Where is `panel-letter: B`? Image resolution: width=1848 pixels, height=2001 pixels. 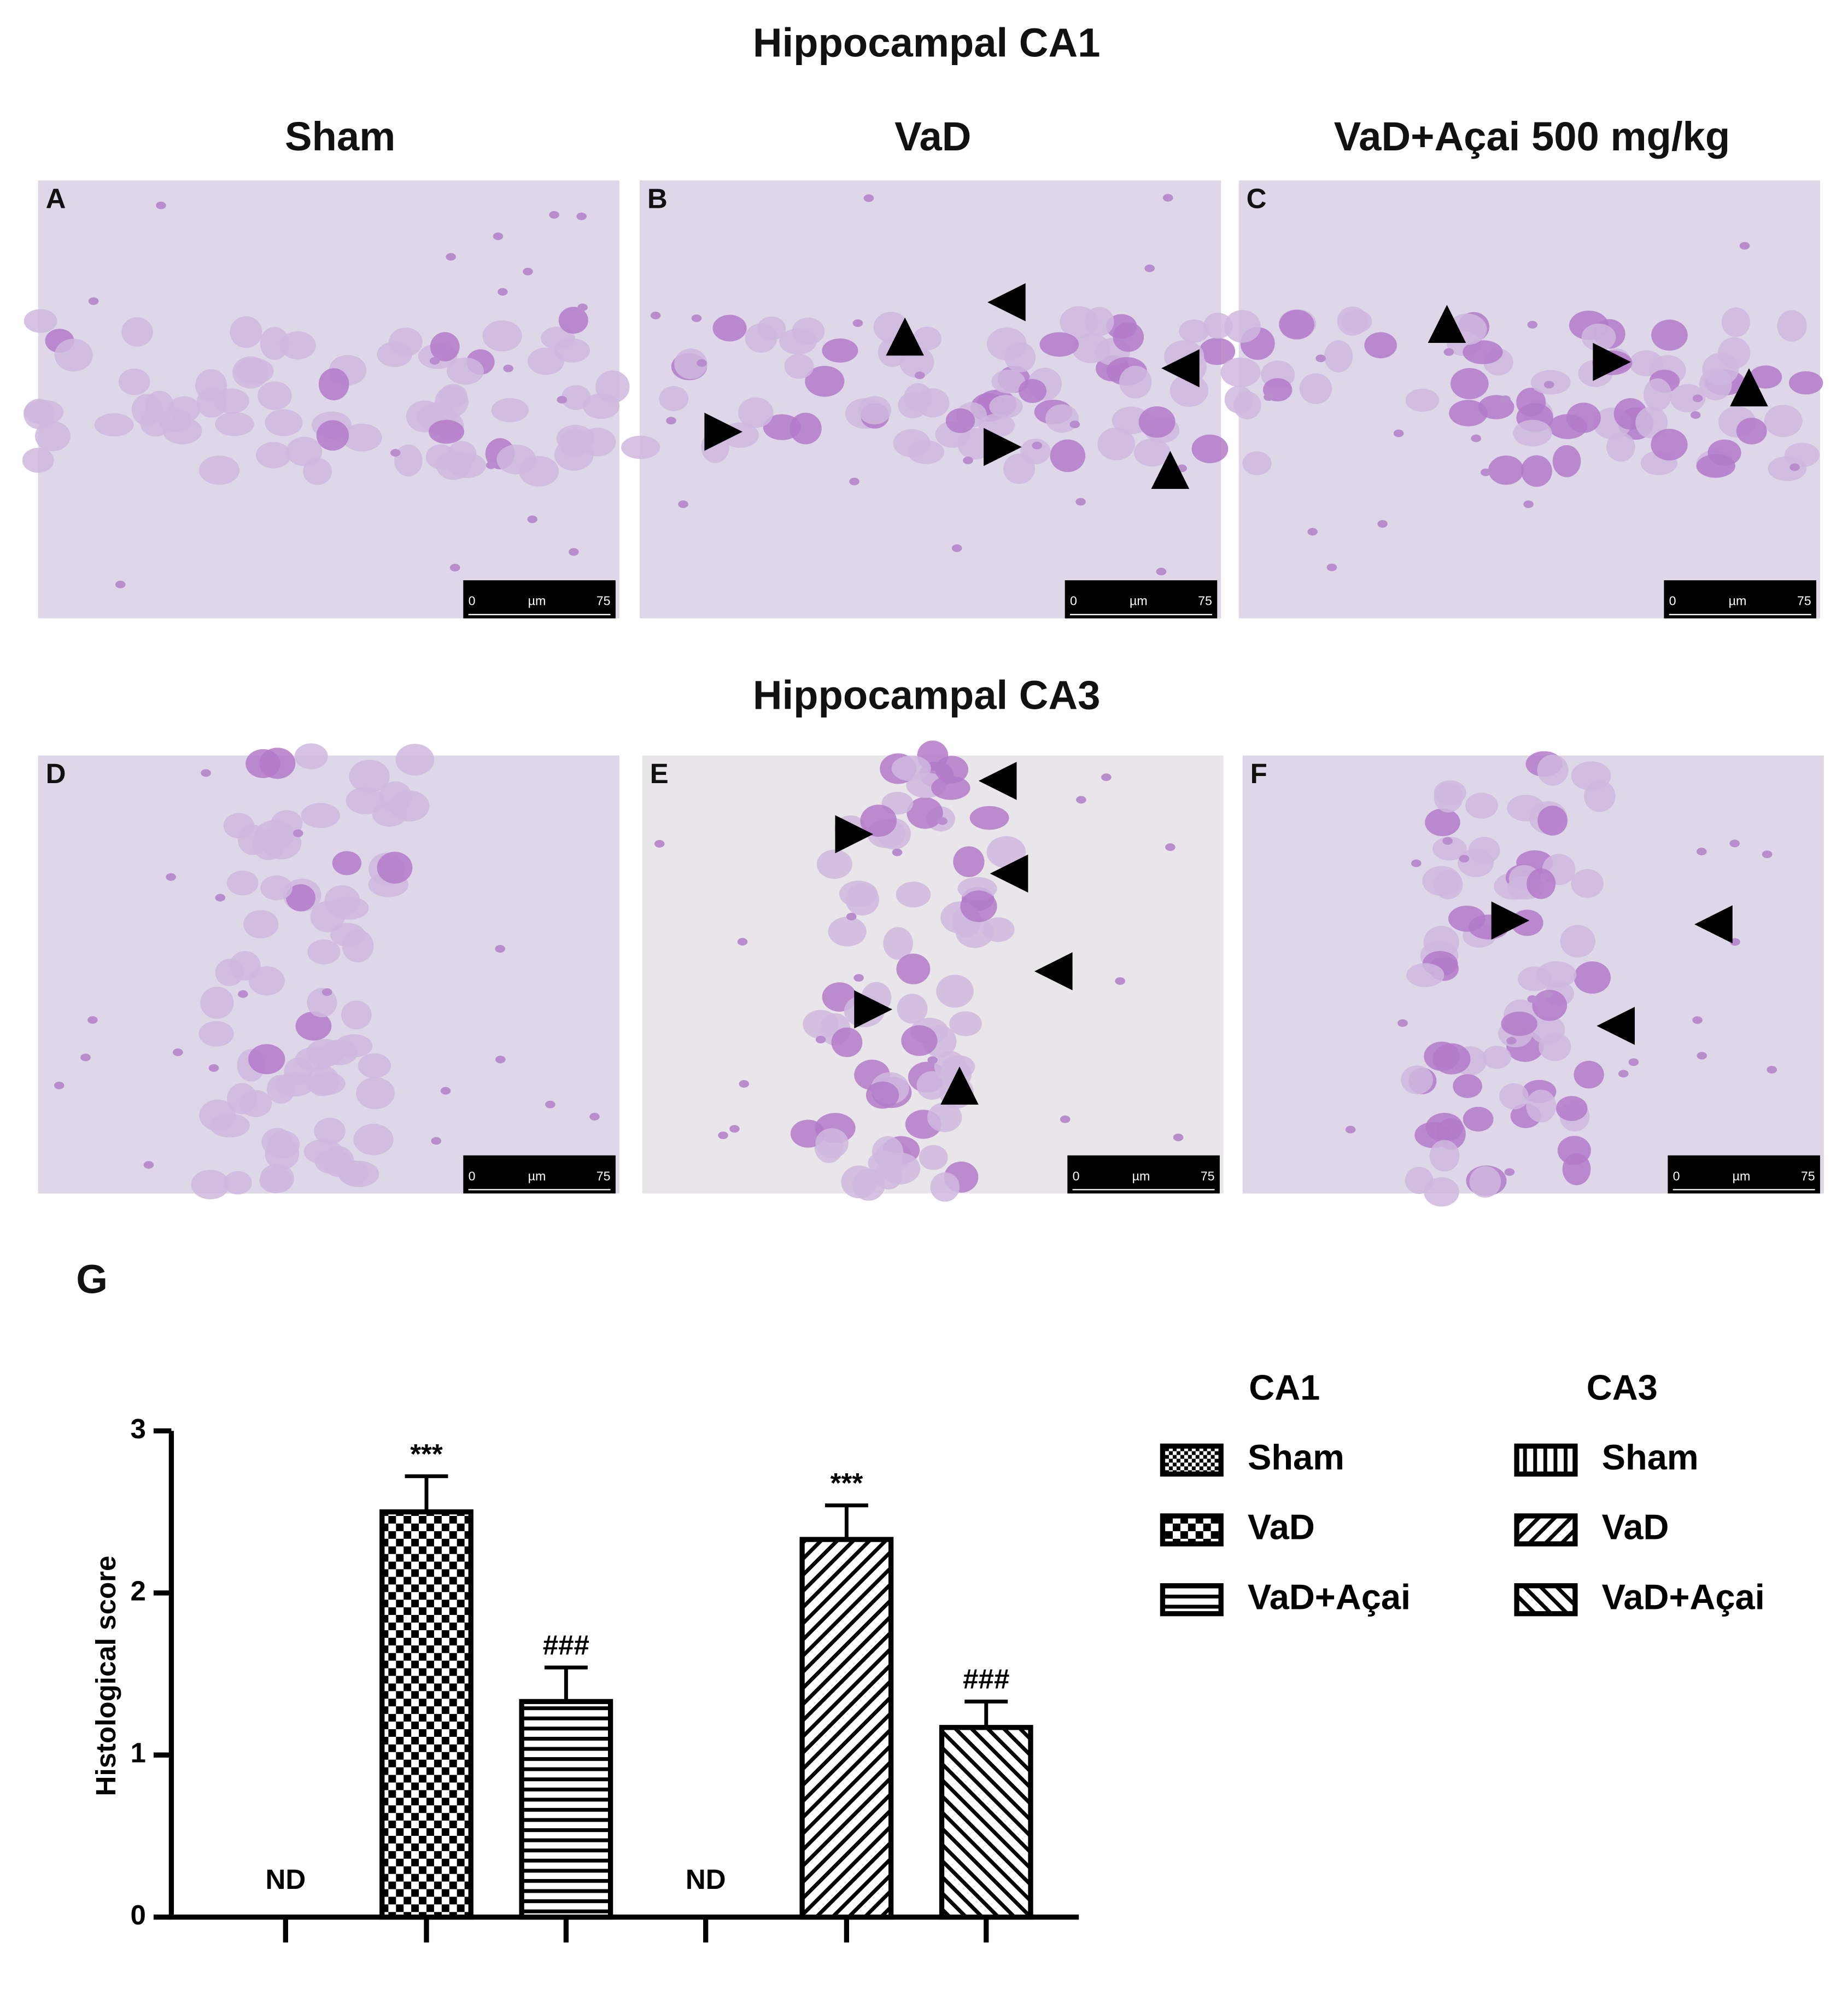 panel-letter: B is located at coordinates (657, 198).